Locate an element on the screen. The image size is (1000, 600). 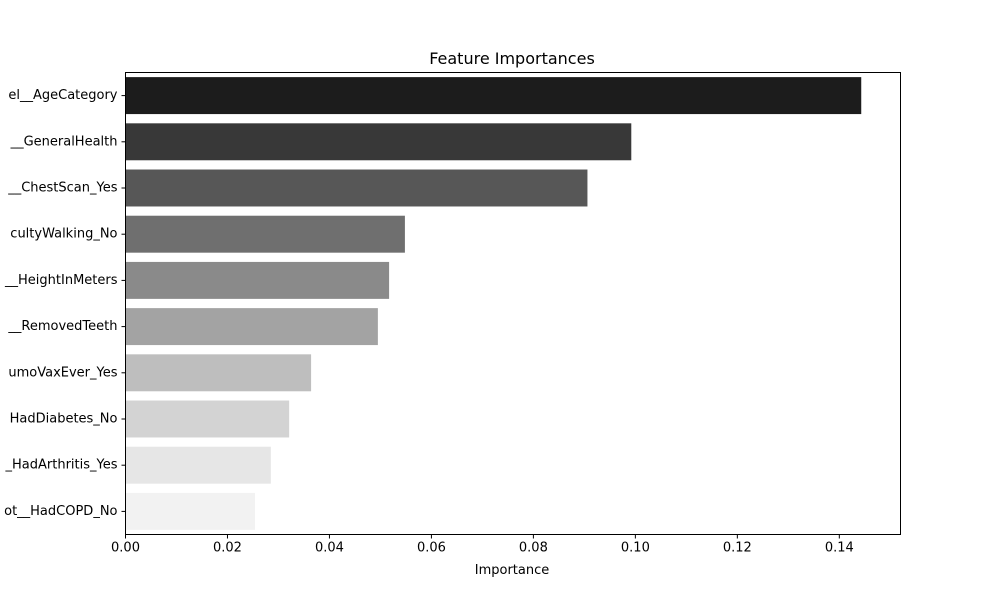
x-tick-label: 0.00 is located at coordinates (125, 548).